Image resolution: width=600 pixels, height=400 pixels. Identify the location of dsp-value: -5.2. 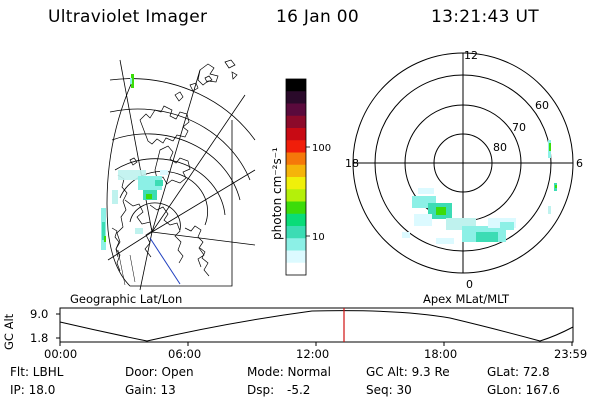
(299, 390).